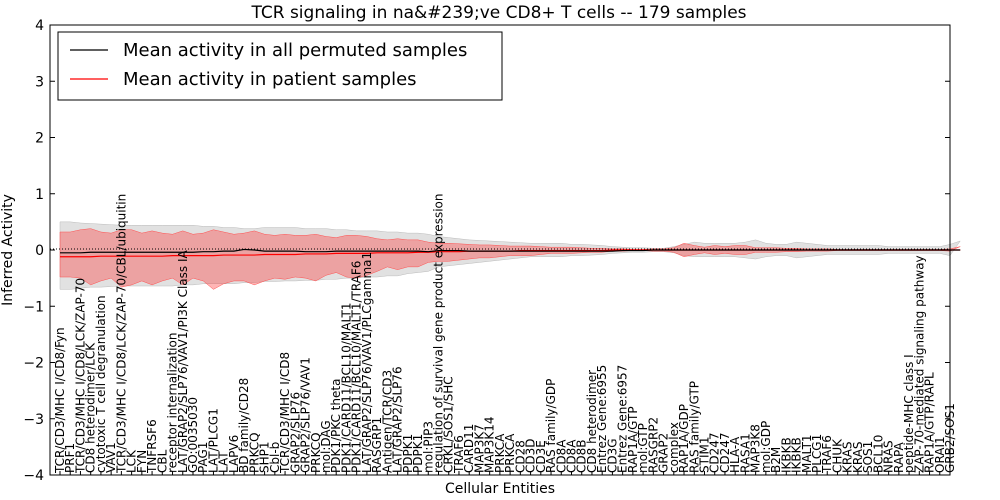  I want to click on x-category-label: GRAP2/SLP76, so click(295, 432).